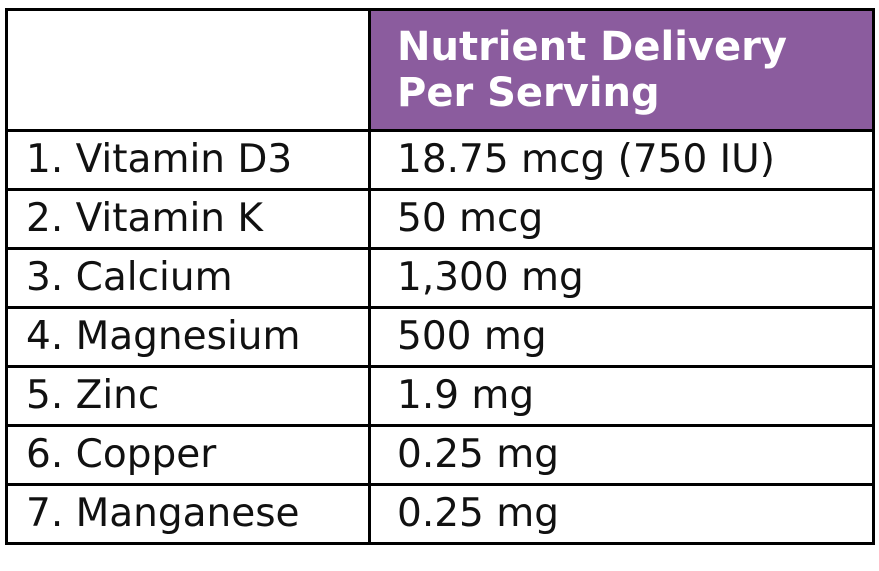  What do you see at coordinates (188, 514) in the screenshot?
I see `nutrient-name: 7. Manganese` at bounding box center [188, 514].